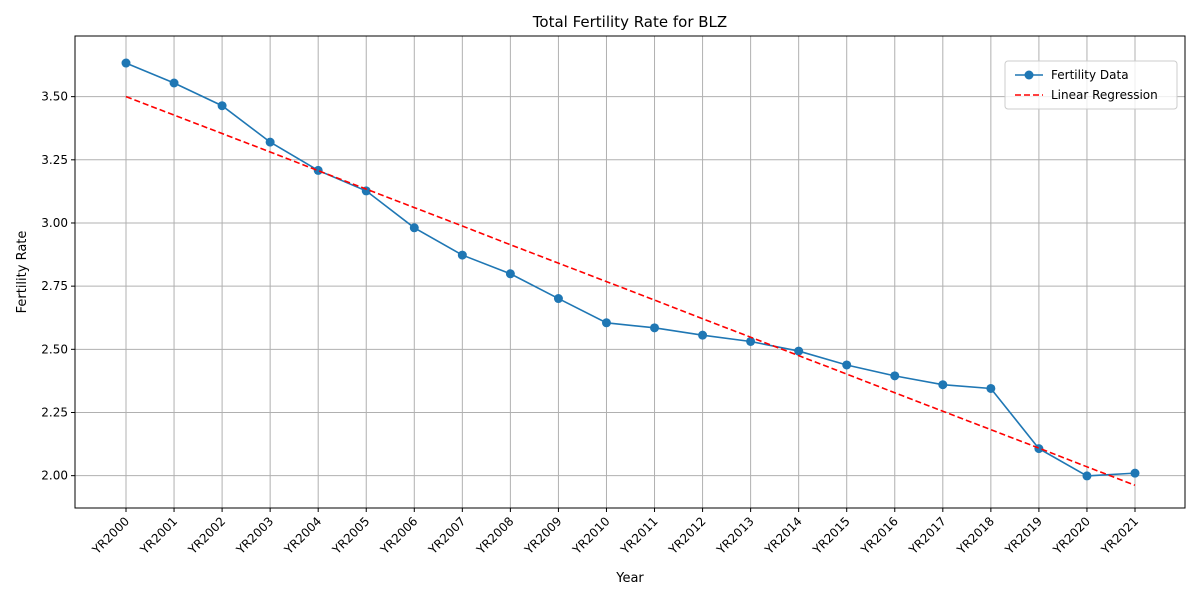 The width and height of the screenshot is (1200, 600). What do you see at coordinates (54, 412) in the screenshot?
I see `y-tick-label: 2.25` at bounding box center [54, 412].